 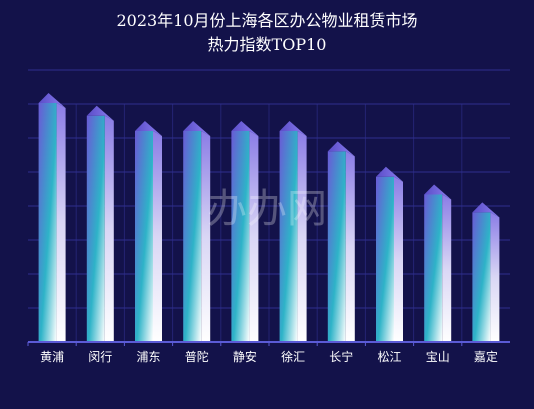 I want to click on bar-黄浦, so click(x=52, y=218).